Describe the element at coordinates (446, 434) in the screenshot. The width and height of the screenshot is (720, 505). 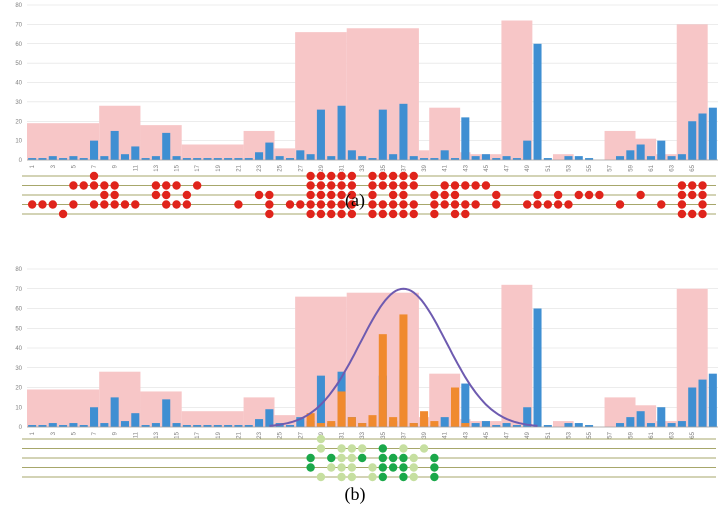
I see `x-tick-label: 41` at that location.